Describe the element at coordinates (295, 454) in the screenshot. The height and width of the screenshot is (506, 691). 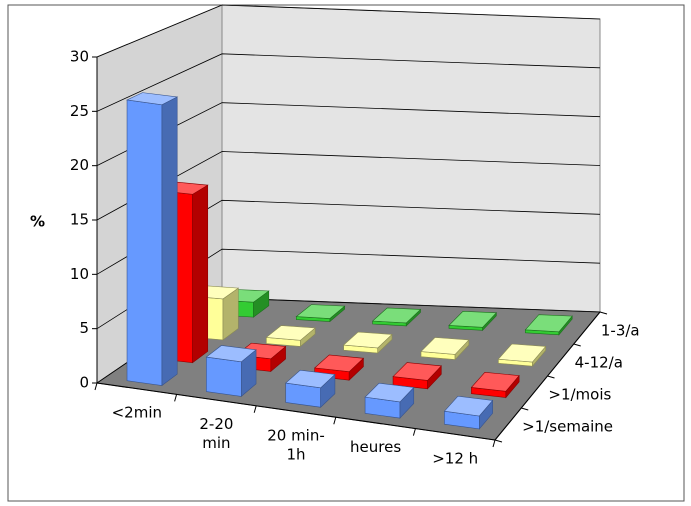
I see `label-line: 1h` at that location.